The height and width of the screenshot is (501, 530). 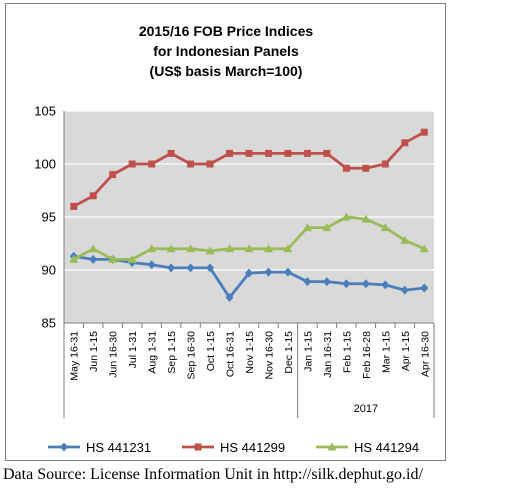 What do you see at coordinates (367, 355) in the screenshot?
I see `x-tick-label: Feb 16-28` at bounding box center [367, 355].